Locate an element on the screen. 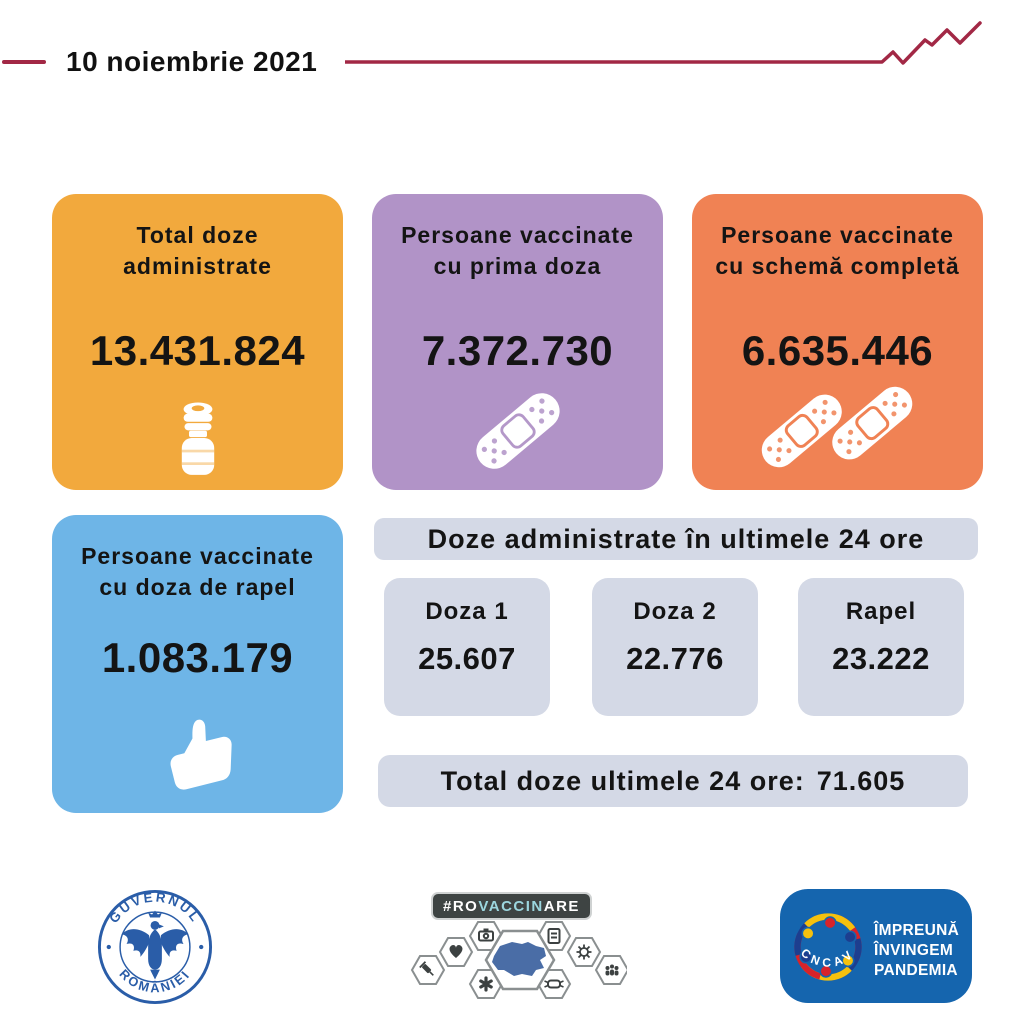 This screenshot has width=1024, height=1024. total-last24-bar: Total doze ultimele 24 ore: 71.605 is located at coordinates (673, 781).